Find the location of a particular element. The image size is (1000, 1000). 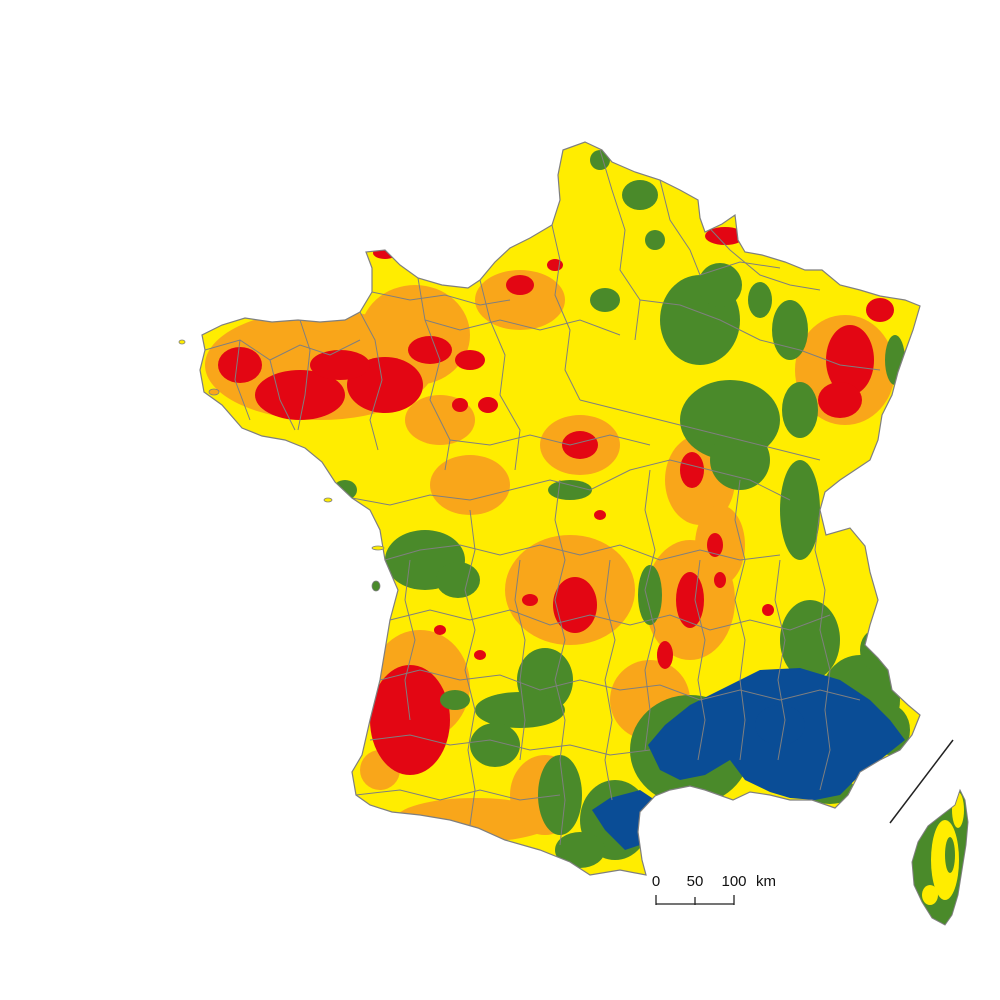

inset-separator-line is located at coordinates (921, 781).